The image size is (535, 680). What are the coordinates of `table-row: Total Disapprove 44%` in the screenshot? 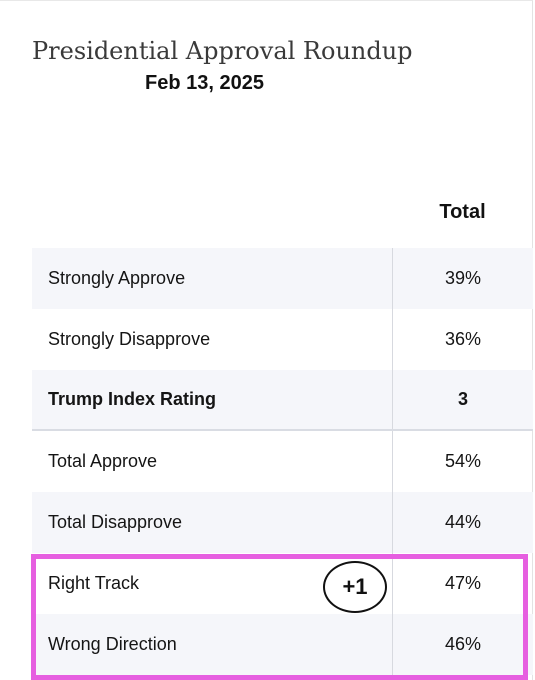 It's located at (282, 522).